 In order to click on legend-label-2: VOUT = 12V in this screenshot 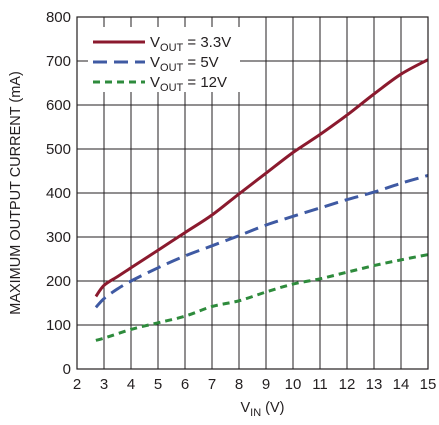, I will do `click(188, 84)`.